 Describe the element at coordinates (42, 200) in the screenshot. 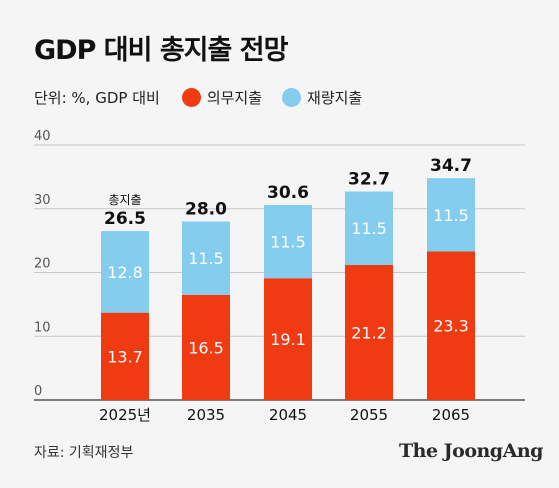

I see `y-tick-label: 30` at that location.